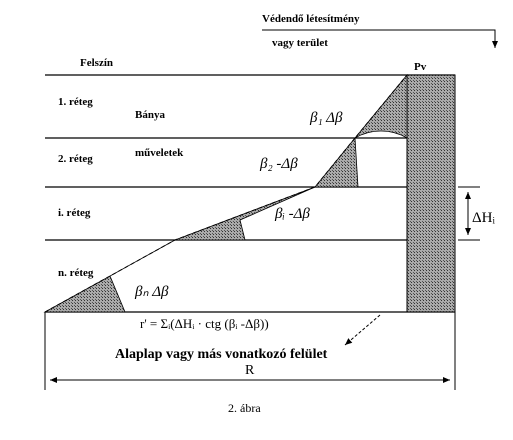 The width and height of the screenshot is (513, 440). What do you see at coordinates (151, 292) in the screenshot?
I see `angle: βₙ Δβ` at bounding box center [151, 292].